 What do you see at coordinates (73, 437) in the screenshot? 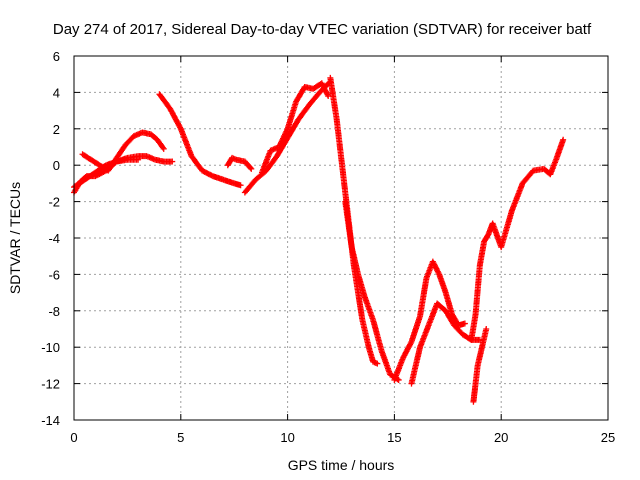
I see `x-tick-label: 0` at bounding box center [73, 437].